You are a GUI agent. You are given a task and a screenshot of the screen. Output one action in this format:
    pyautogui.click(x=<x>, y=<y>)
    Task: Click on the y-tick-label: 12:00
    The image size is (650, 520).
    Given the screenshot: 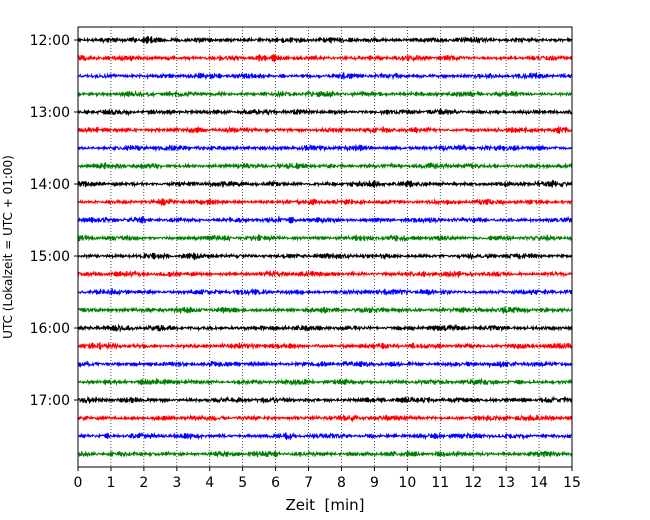 What is the action you would take?
    pyautogui.click(x=50, y=41)
    